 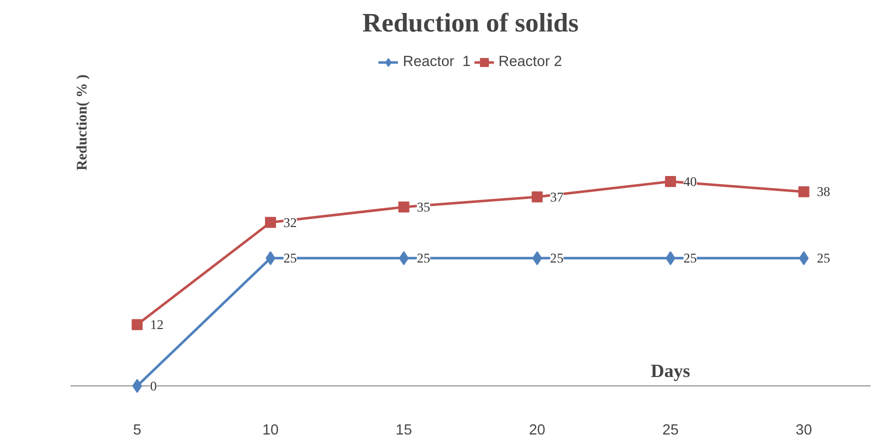 What do you see at coordinates (270, 430) in the screenshot?
I see `x-tick-label: 10` at bounding box center [270, 430].